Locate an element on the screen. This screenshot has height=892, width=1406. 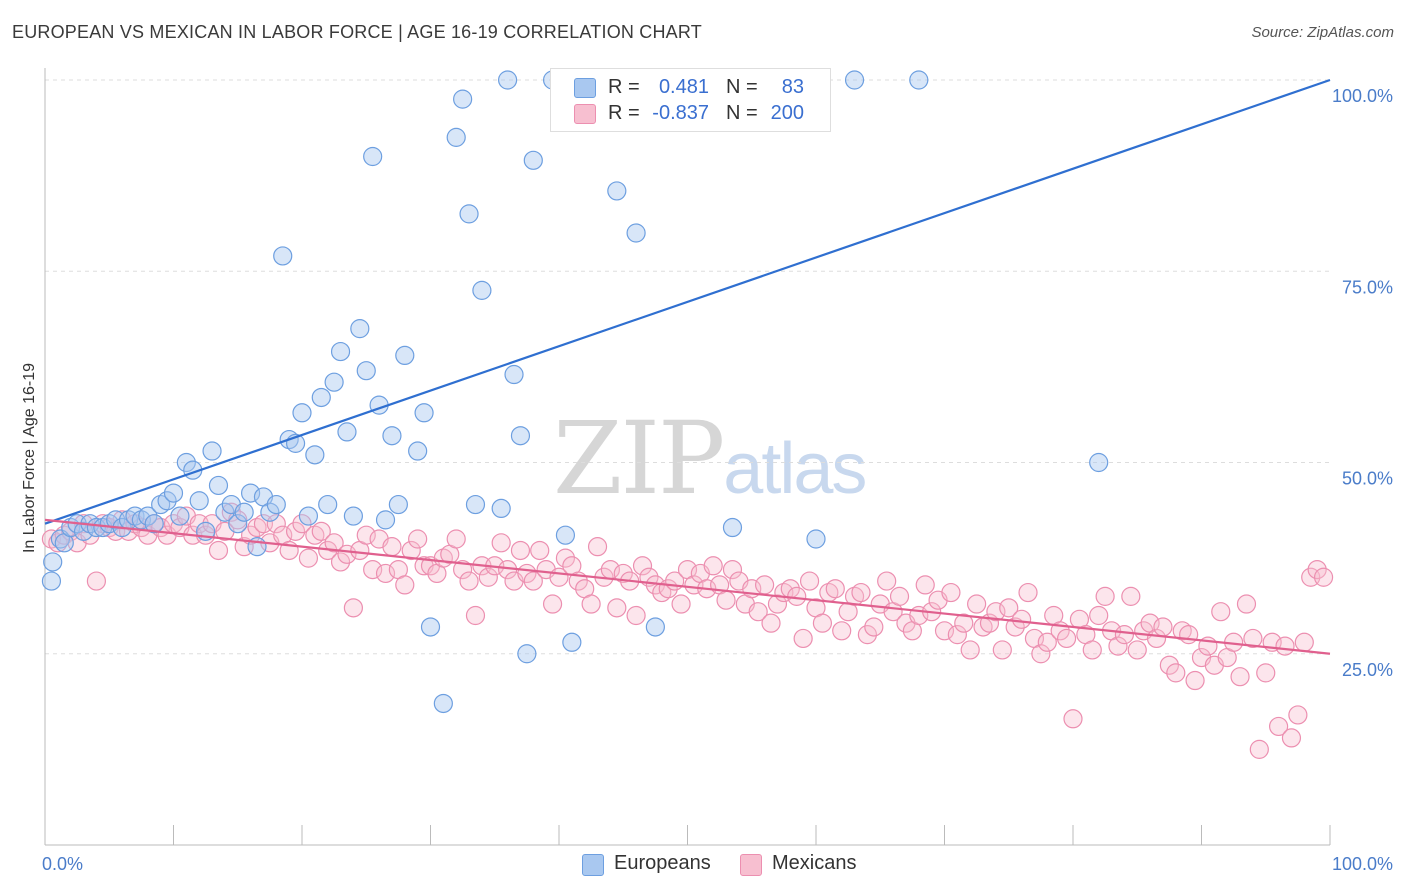
bottom-legend-label: Mexicans is located at coordinates (814, 863).